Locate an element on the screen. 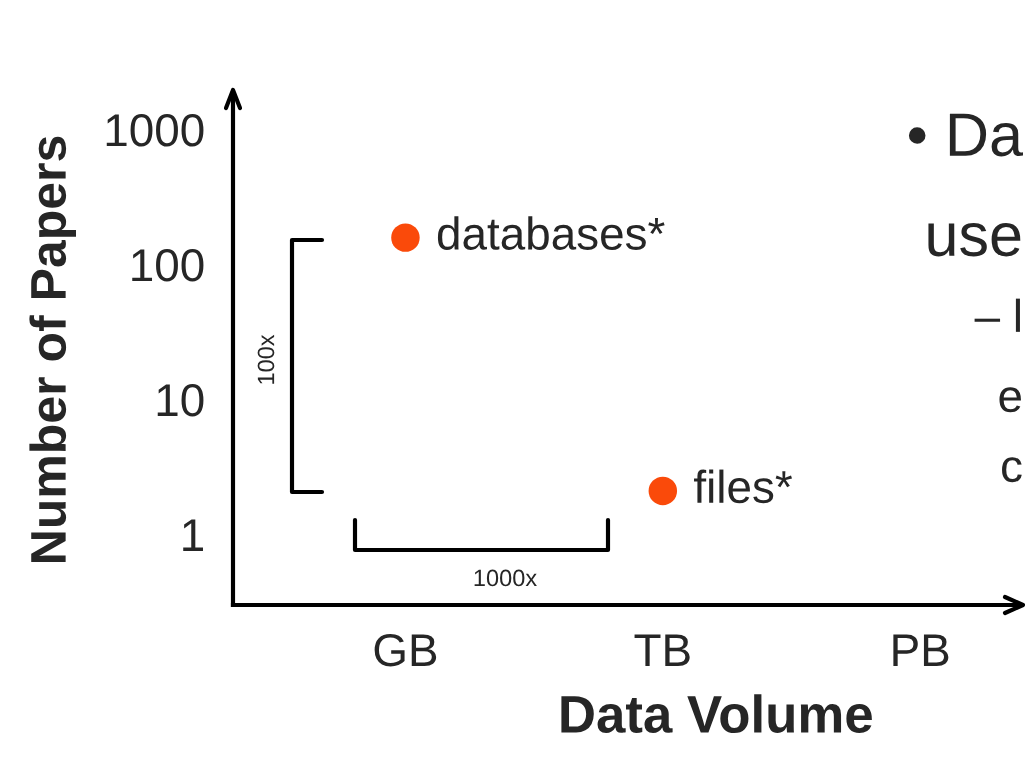 Image resolution: width=1025 pixels, height=758 pixels. y-tick-label: 10 is located at coordinates (180, 400).